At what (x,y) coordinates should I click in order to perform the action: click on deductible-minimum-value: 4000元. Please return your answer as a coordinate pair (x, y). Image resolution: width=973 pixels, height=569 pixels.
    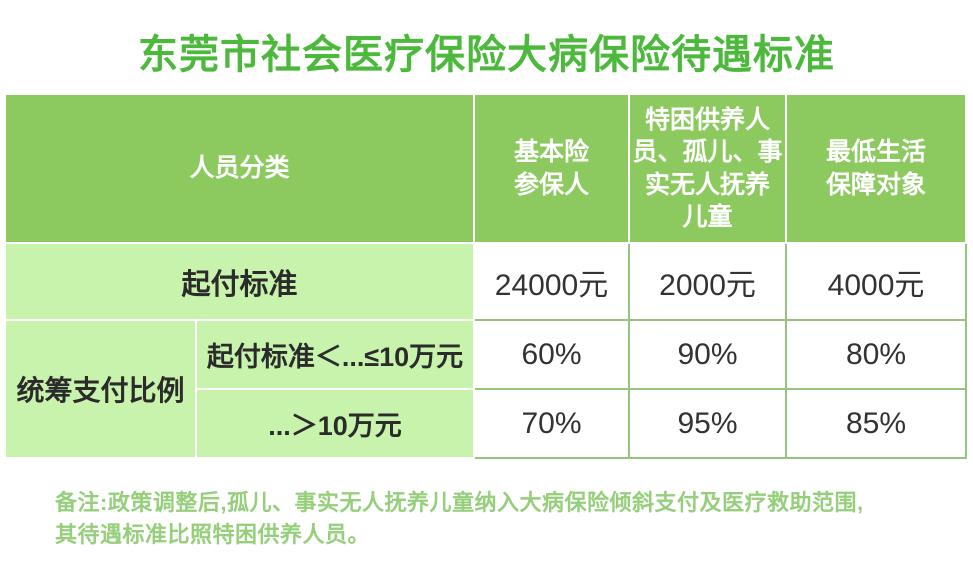
    Looking at the image, I should click on (876, 281).